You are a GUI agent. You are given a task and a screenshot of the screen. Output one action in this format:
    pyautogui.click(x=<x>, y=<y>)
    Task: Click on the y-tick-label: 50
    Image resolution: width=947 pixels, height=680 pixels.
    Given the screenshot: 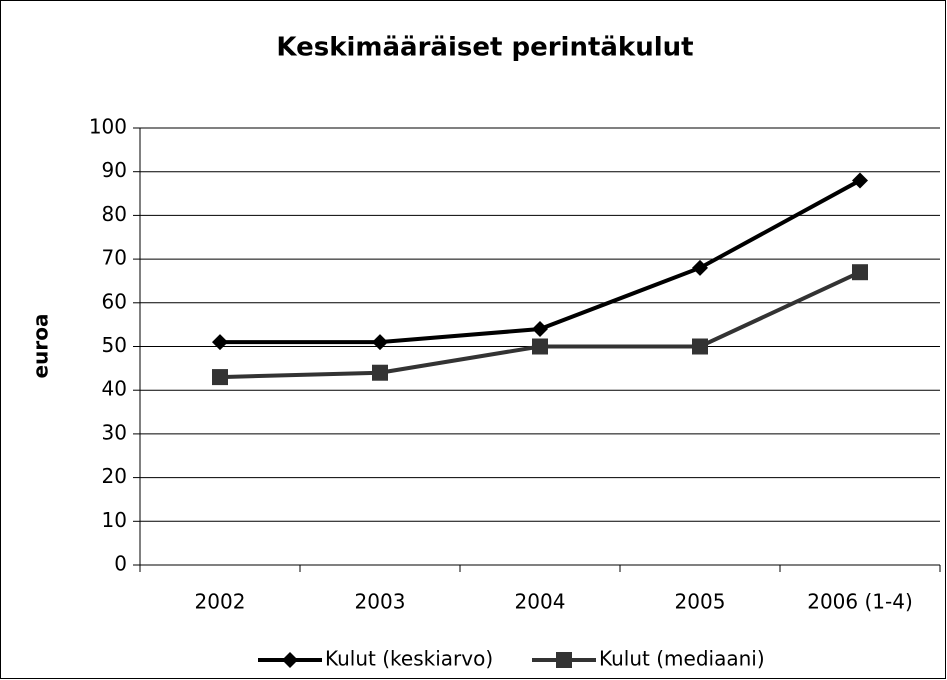 What is the action you would take?
    pyautogui.click(x=114, y=345)
    